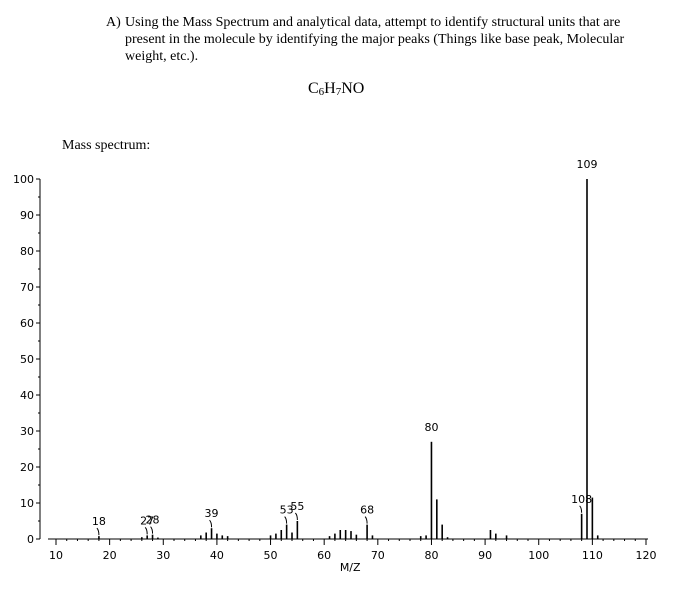  I want to click on x-tick-label: 30, so click(163, 555).